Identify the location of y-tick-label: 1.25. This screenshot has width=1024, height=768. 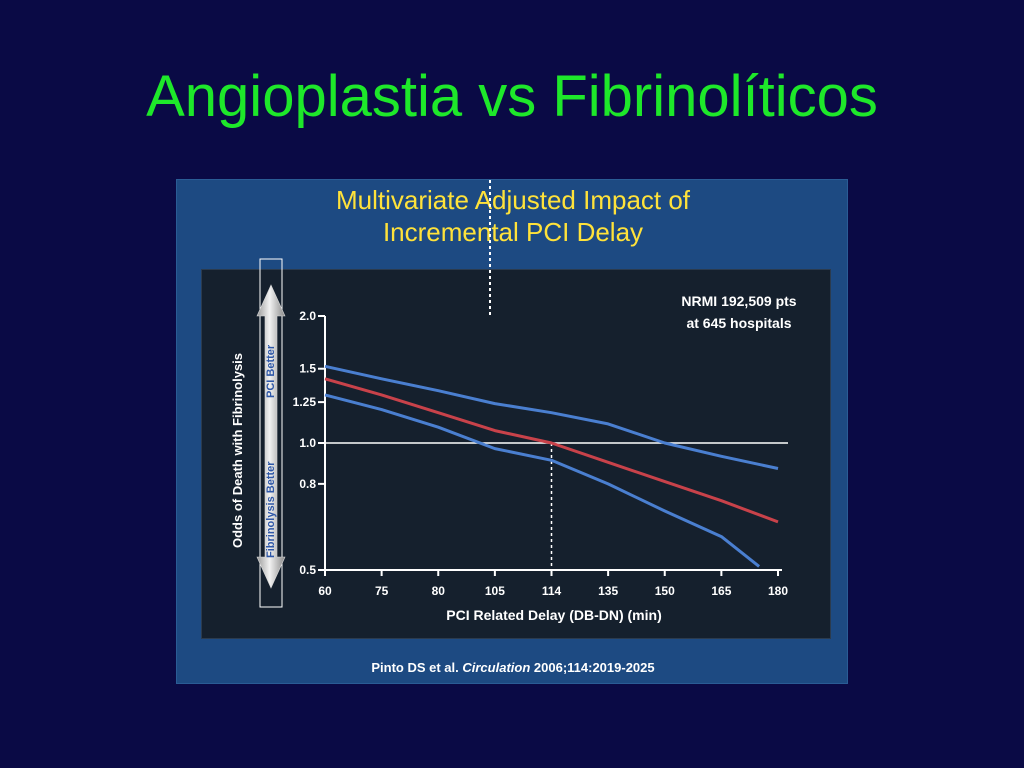
(305, 402).